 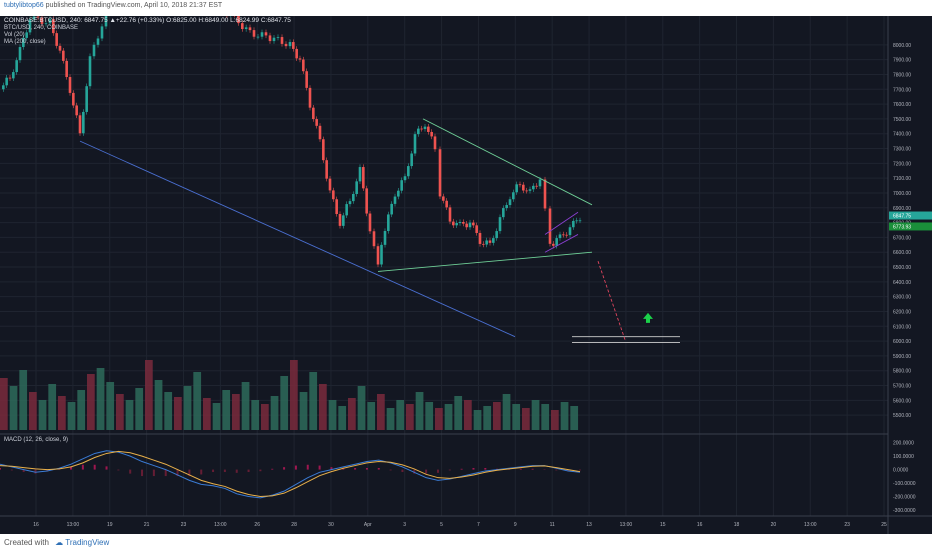 What do you see at coordinates (904, 484) in the screenshot?
I see `macd-tick-label: -100.0000` at bounding box center [904, 484].